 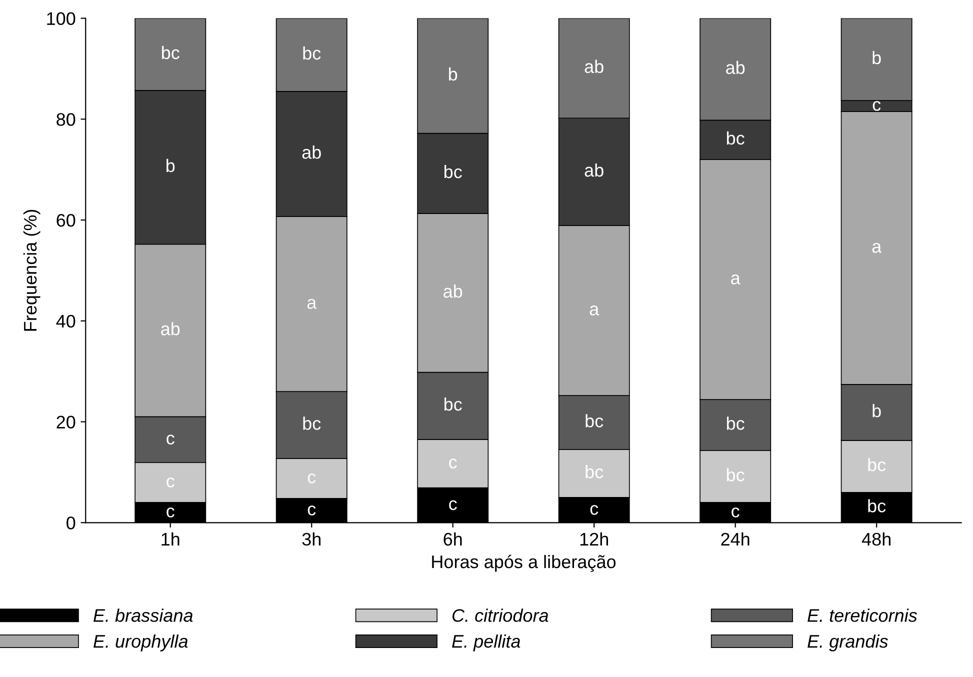 I want to click on legend-label: E. tereticornis, so click(x=863, y=615).